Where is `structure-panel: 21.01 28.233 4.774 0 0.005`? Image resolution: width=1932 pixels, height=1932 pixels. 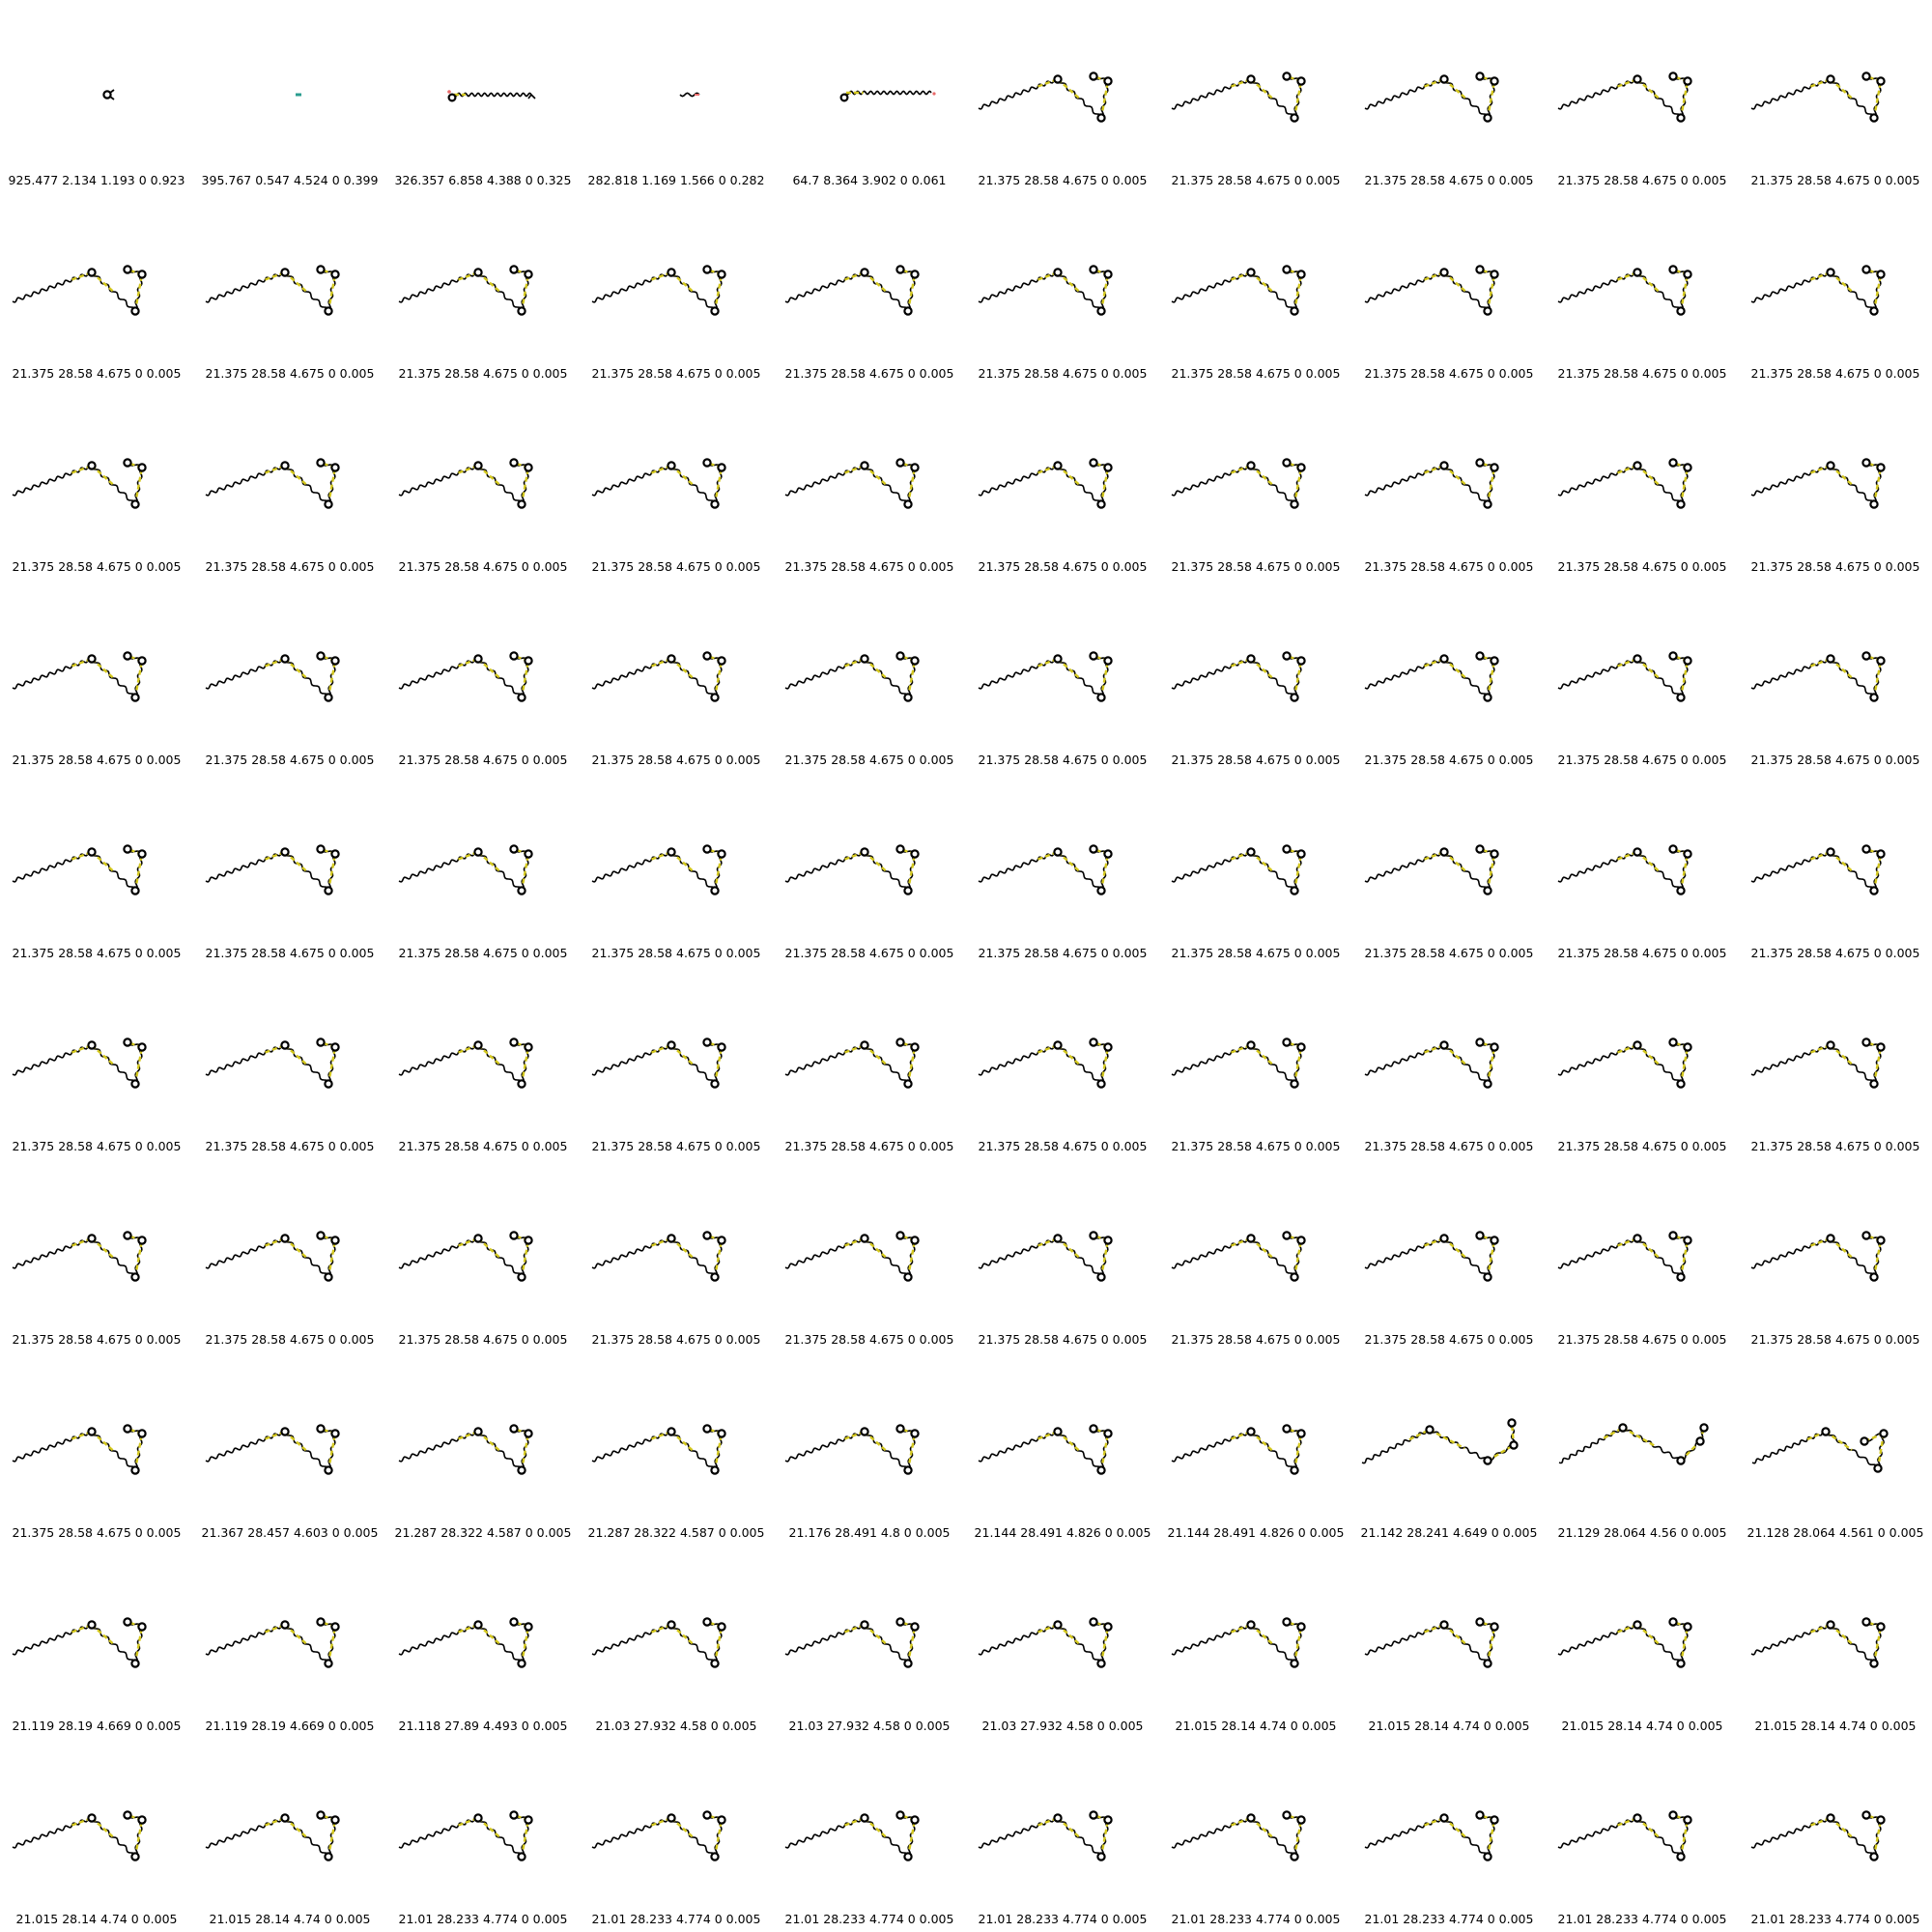 structure-panel: 21.01 28.233 4.774 0 0.005 is located at coordinates (1255, 1835).